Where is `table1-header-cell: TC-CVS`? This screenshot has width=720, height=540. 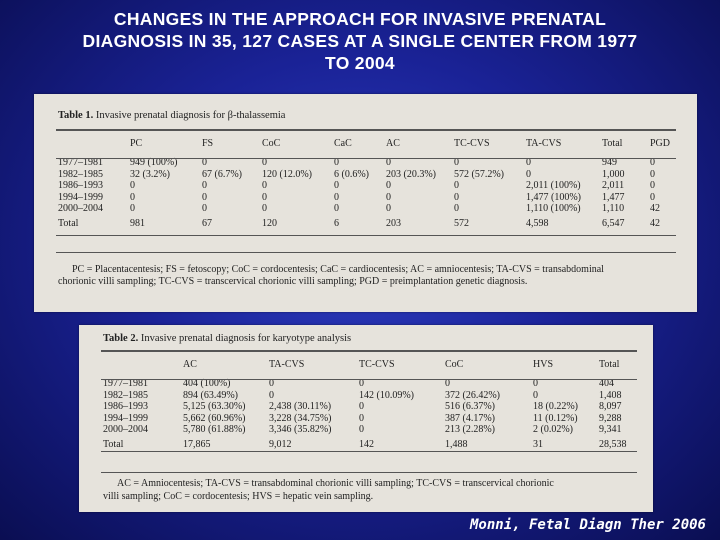
table1-header-cell: TC-CVS is located at coordinates (472, 144).